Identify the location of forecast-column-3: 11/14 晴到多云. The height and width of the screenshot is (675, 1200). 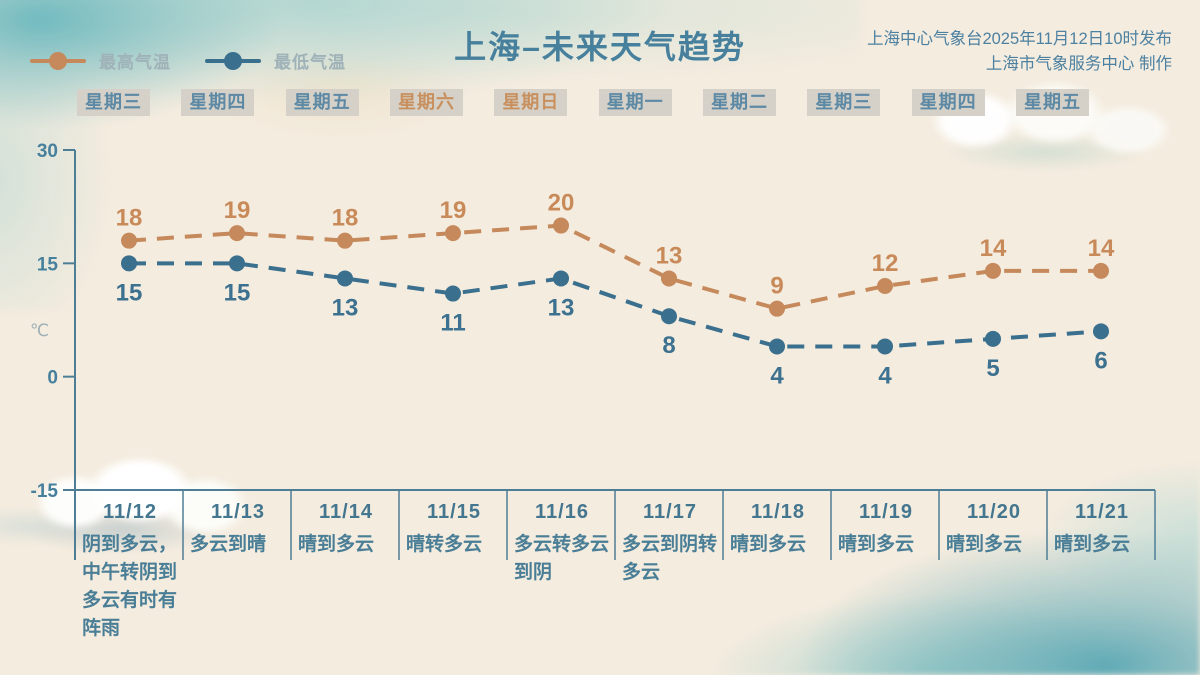
(345, 570).